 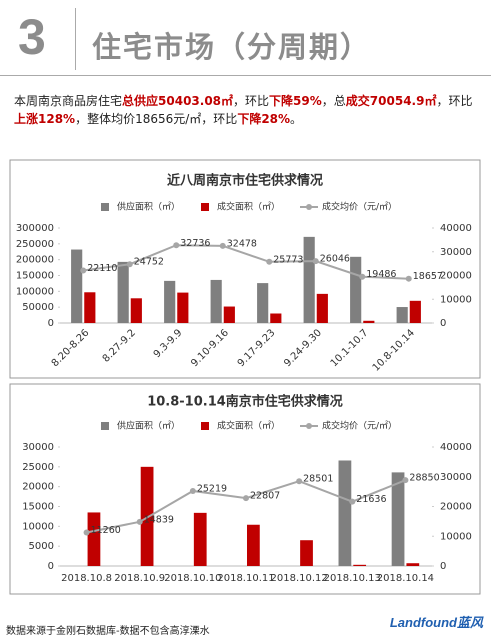 I want to click on y-tick-label: 15000, so click(x=38, y=507).